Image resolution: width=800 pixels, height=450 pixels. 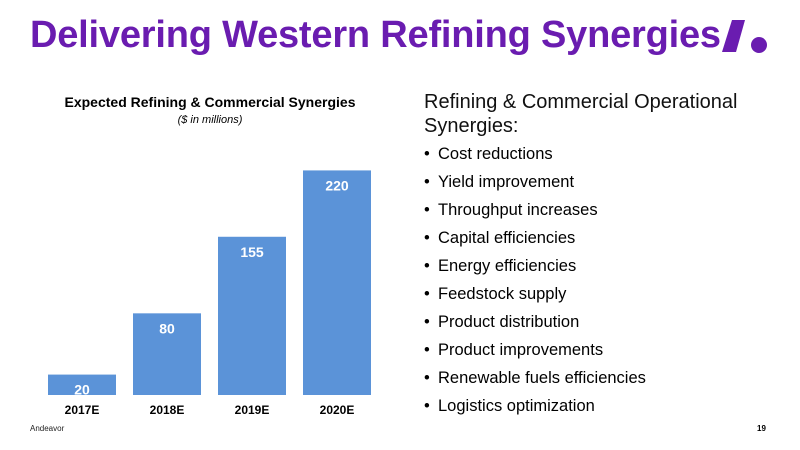 What do you see at coordinates (509, 322) in the screenshot?
I see `list-item-label: Product distribution` at bounding box center [509, 322].